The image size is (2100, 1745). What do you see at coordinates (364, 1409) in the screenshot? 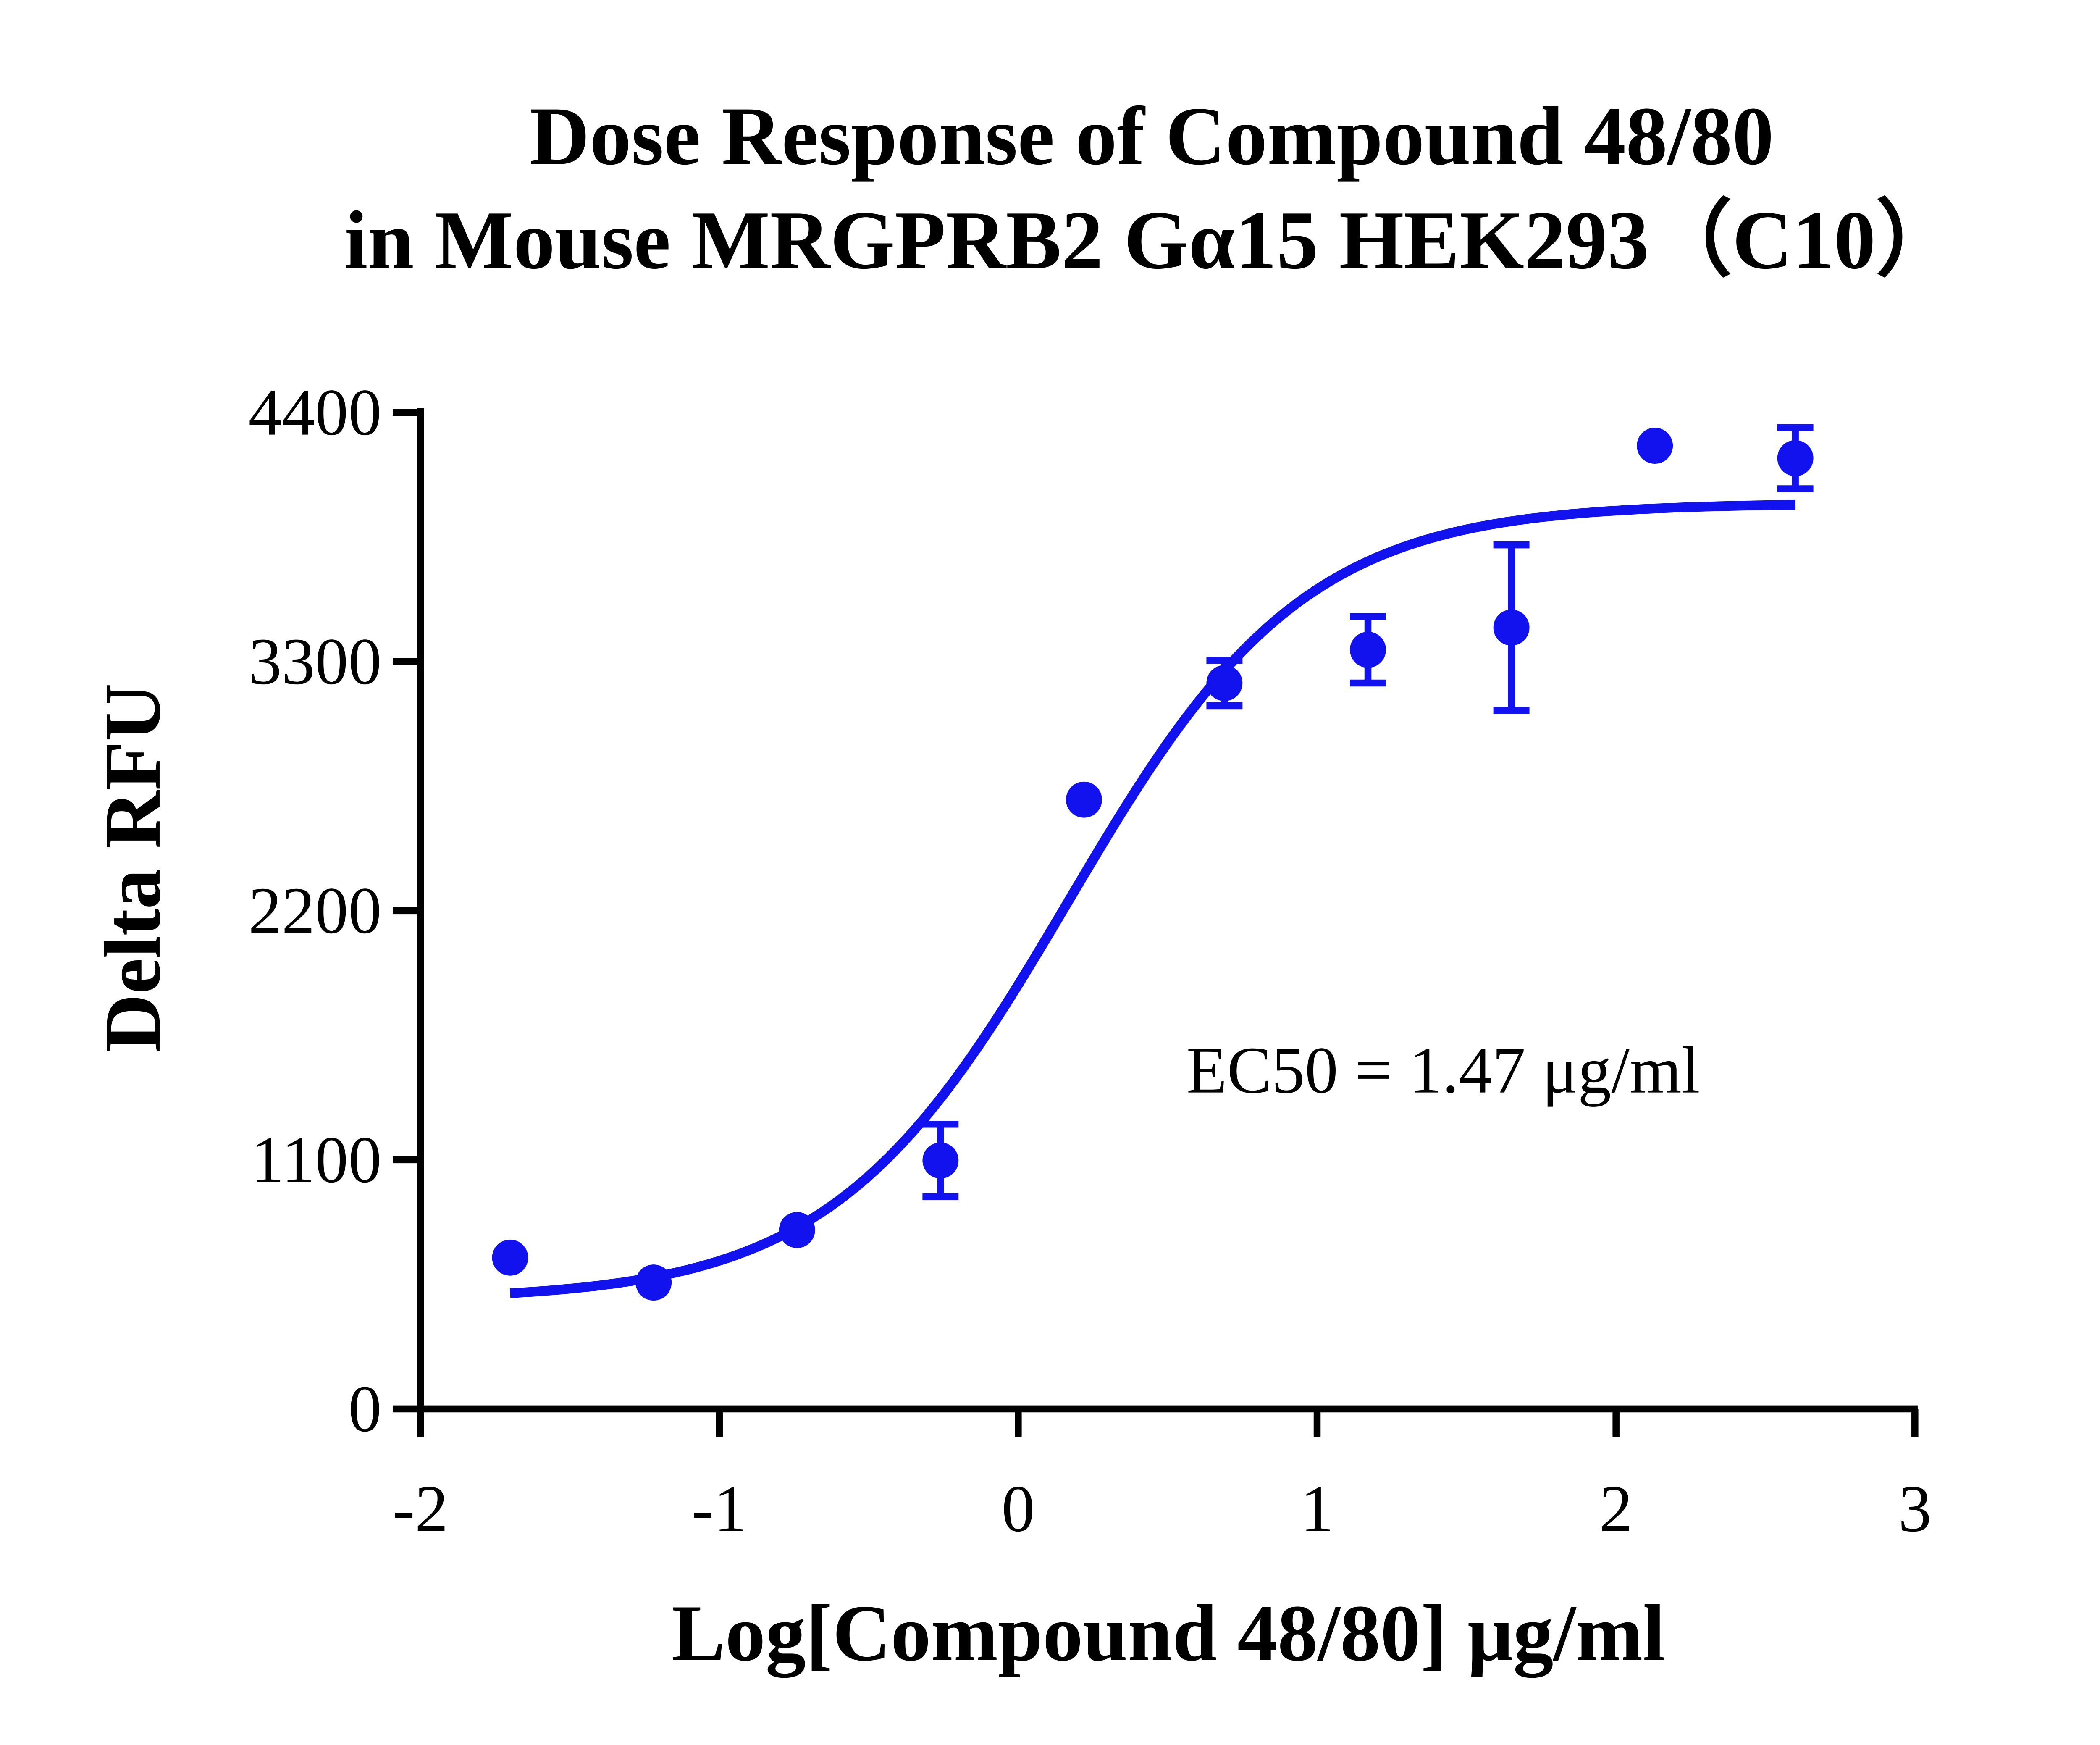
I see `y-tick-label: 0` at bounding box center [364, 1409].